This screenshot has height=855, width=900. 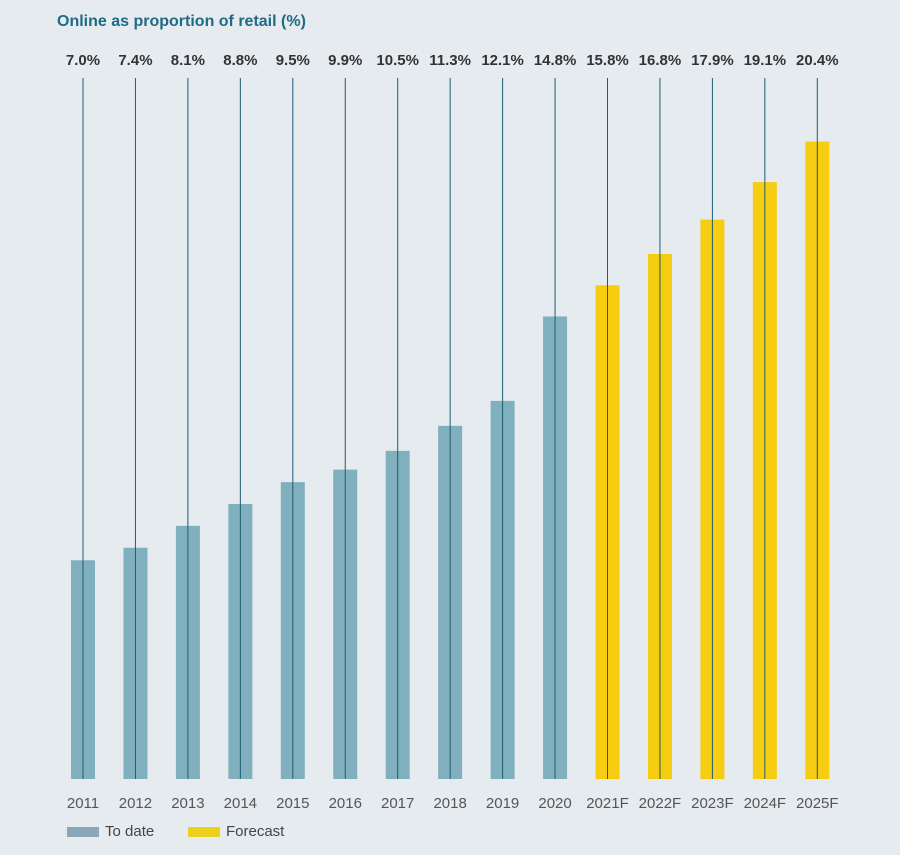 What do you see at coordinates (765, 803) in the screenshot?
I see `x-tick-label-2024f: 2024F` at bounding box center [765, 803].